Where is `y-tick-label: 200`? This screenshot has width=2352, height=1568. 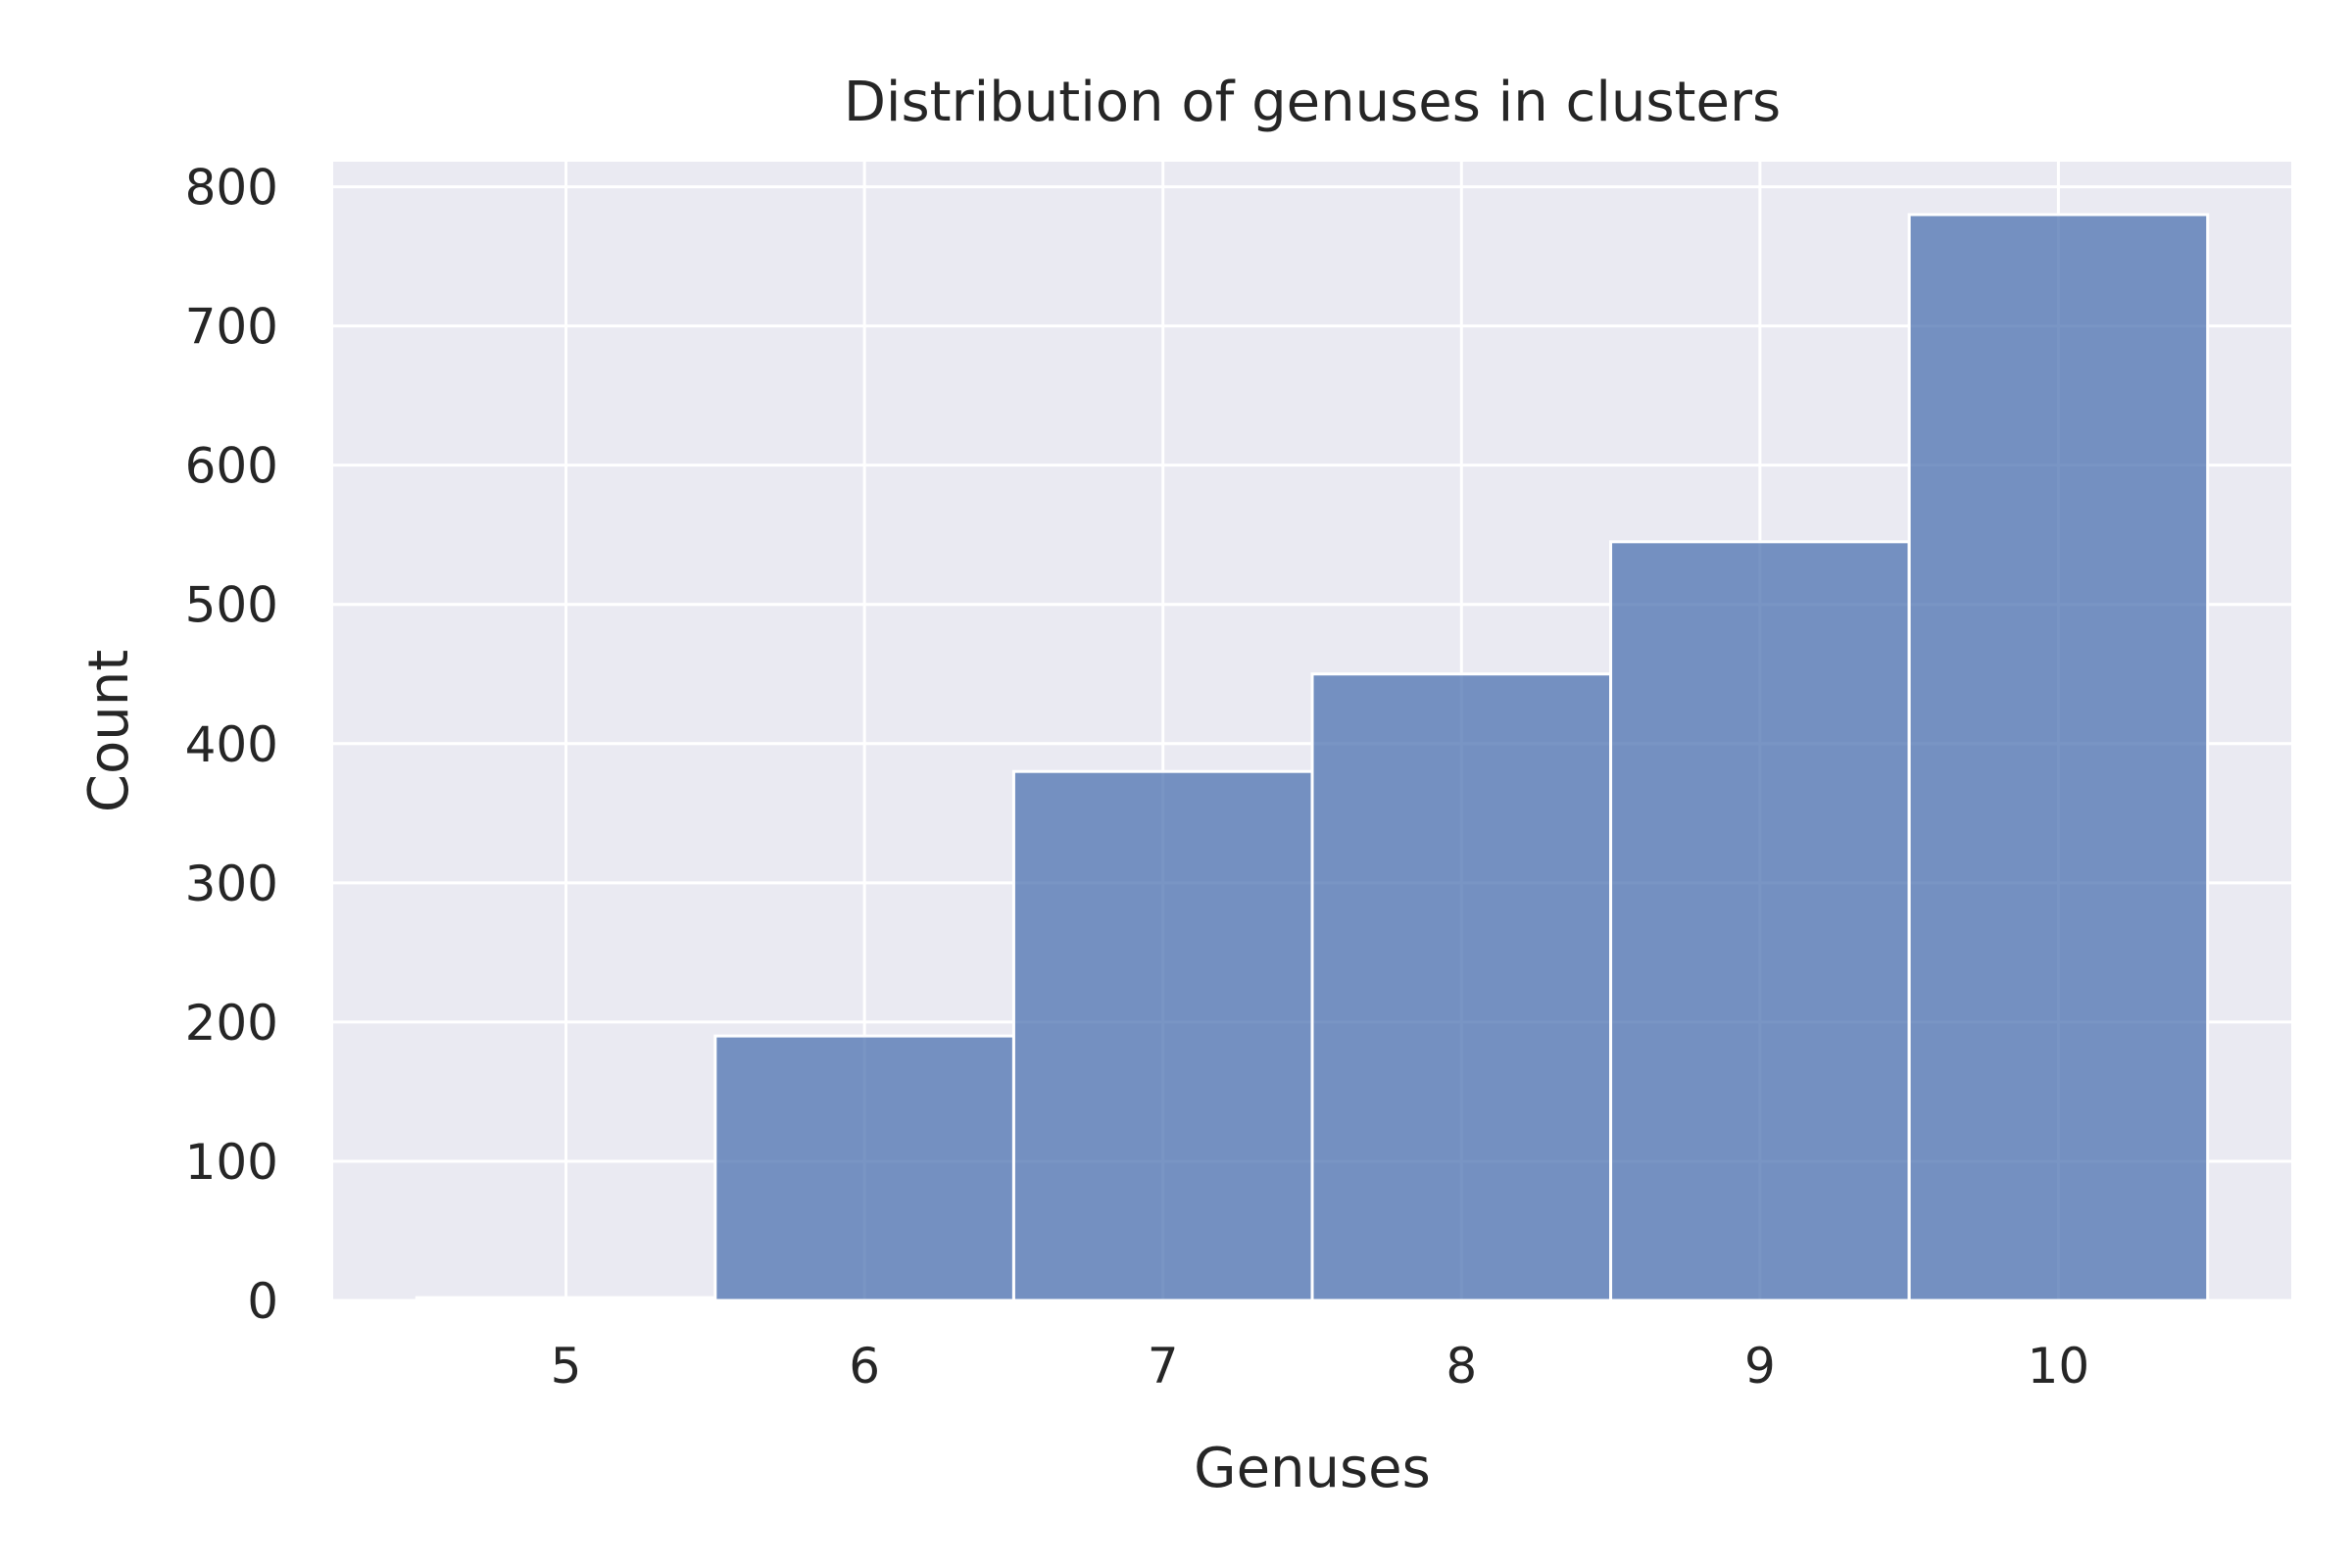
y-tick-label: 200 is located at coordinates (231, 1023).